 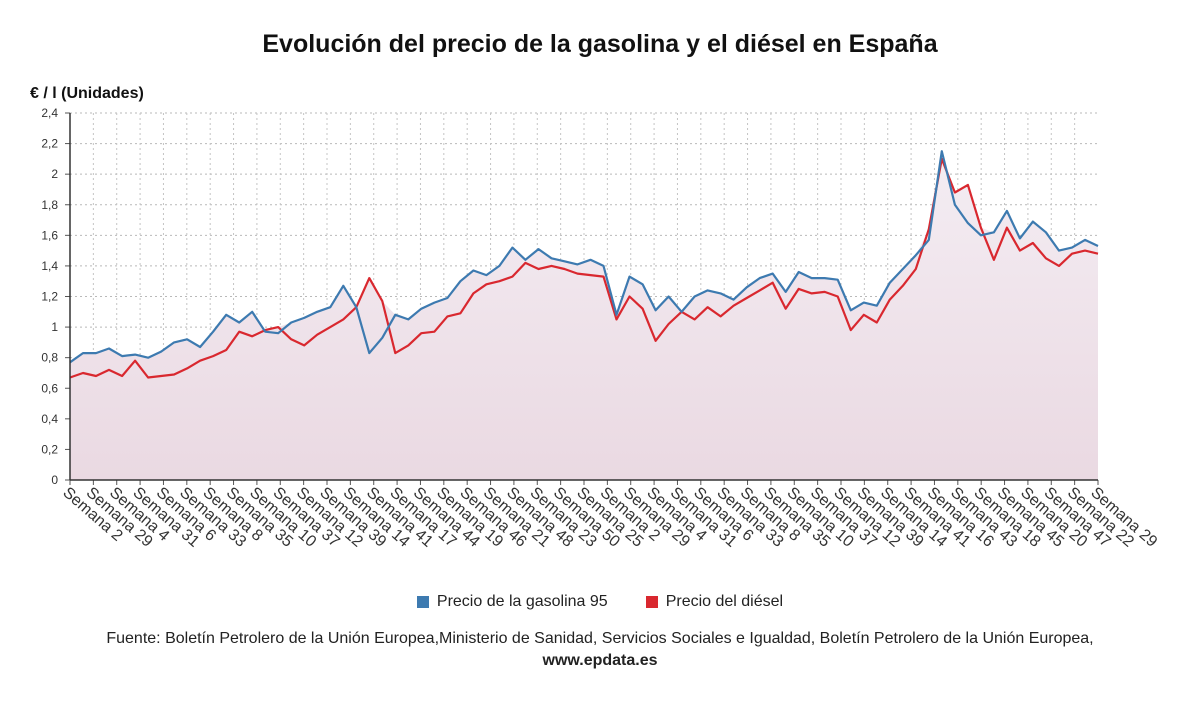 I want to click on y-tick-label: 1,6, so click(x=49, y=235).